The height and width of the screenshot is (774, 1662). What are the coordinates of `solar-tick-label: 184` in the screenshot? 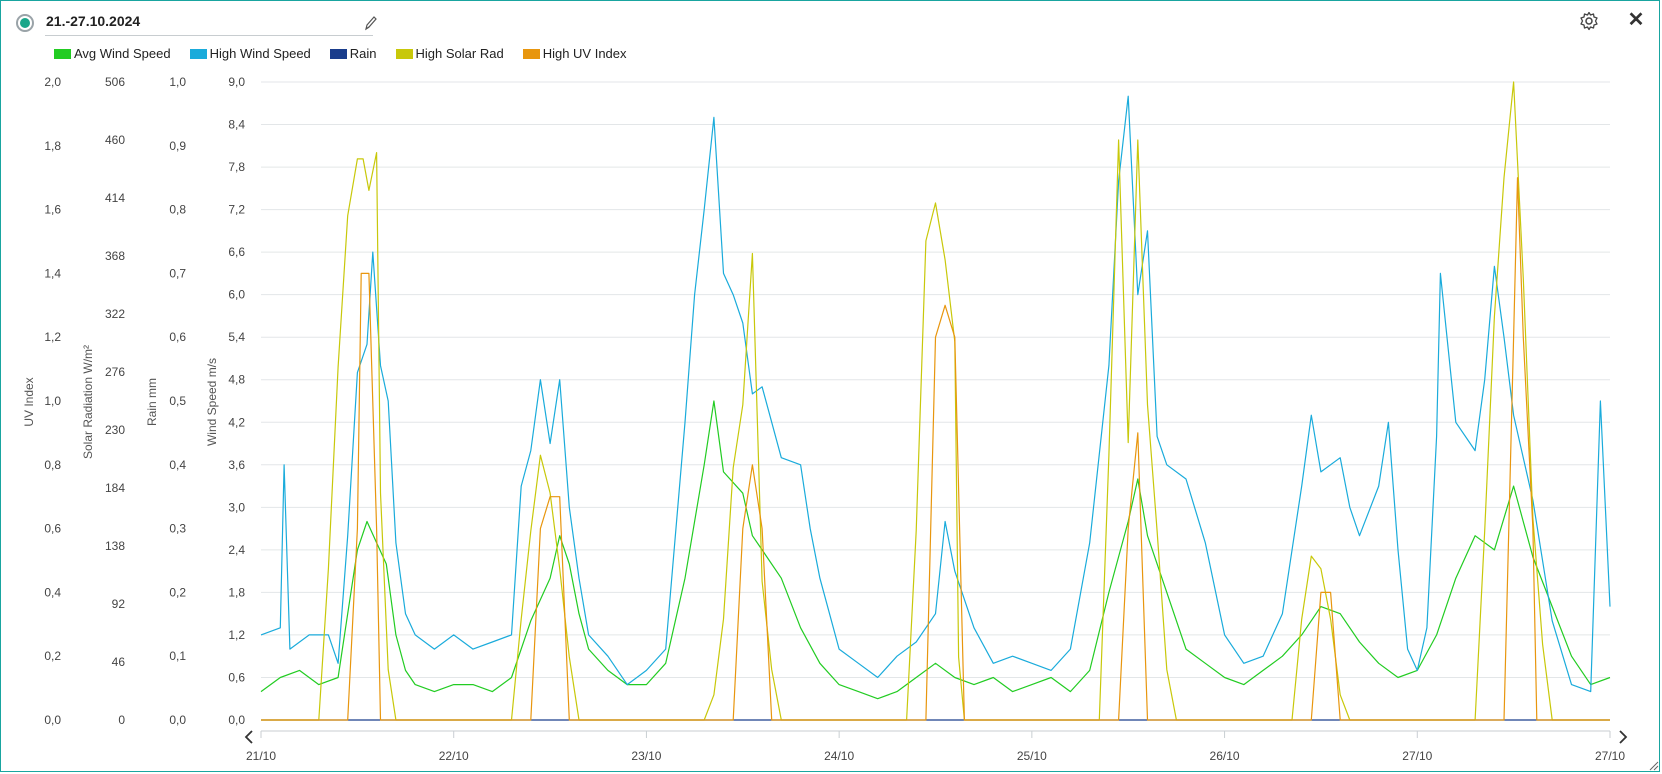 It's located at (115, 488).